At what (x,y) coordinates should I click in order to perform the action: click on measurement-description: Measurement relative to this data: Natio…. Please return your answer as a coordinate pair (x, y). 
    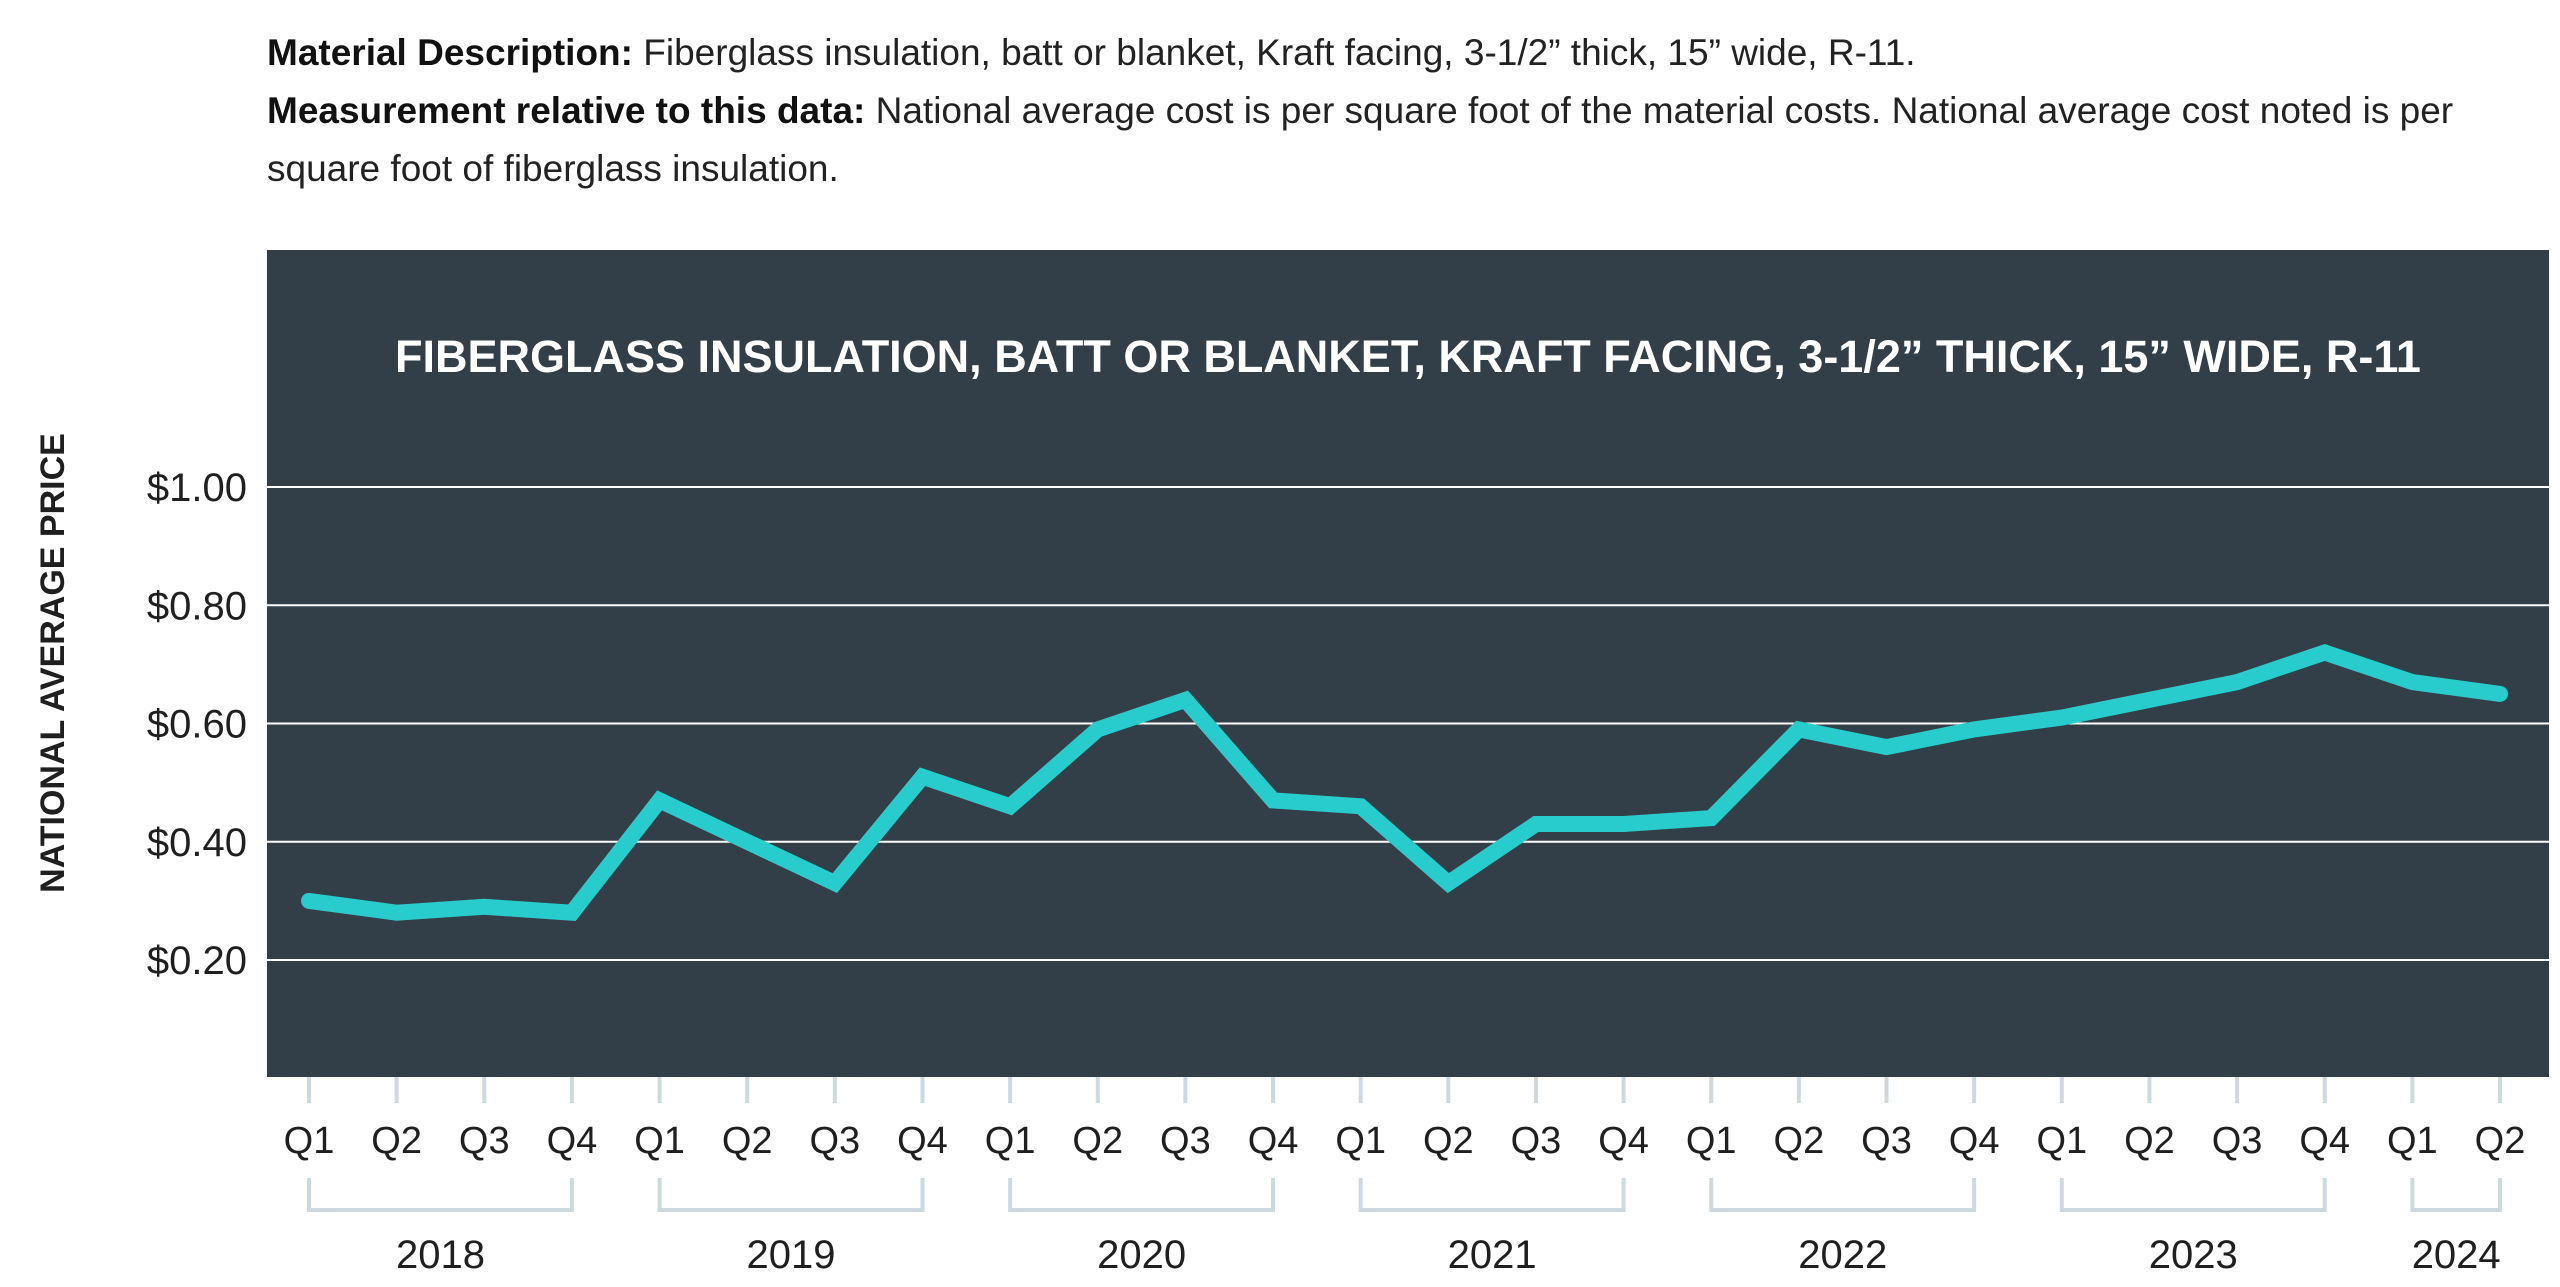
    Looking at the image, I should click on (1387, 140).